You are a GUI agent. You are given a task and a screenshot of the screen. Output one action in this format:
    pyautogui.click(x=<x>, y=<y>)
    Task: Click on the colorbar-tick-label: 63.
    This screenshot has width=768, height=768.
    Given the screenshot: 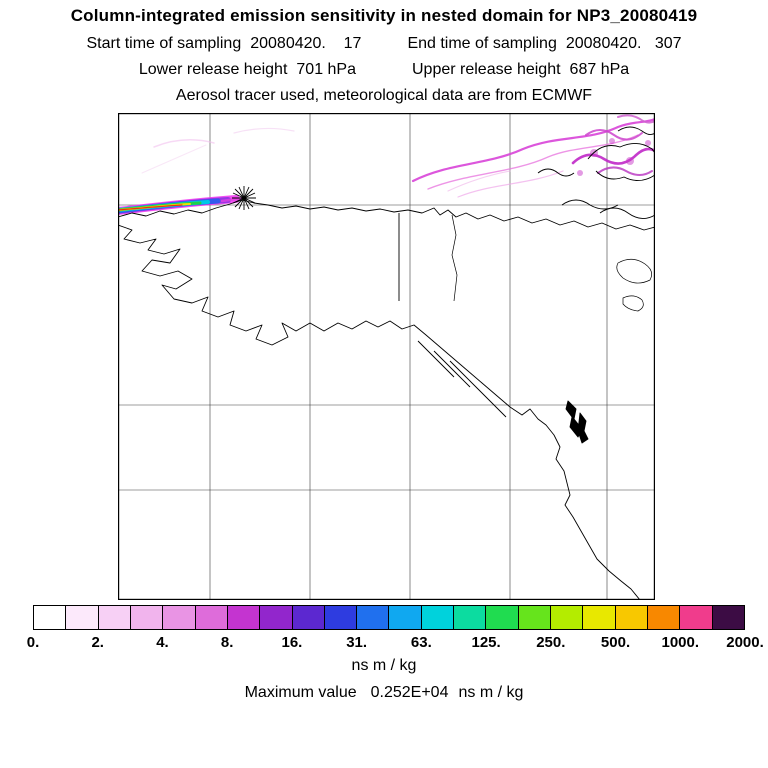 What is the action you would take?
    pyautogui.click(x=421, y=642)
    